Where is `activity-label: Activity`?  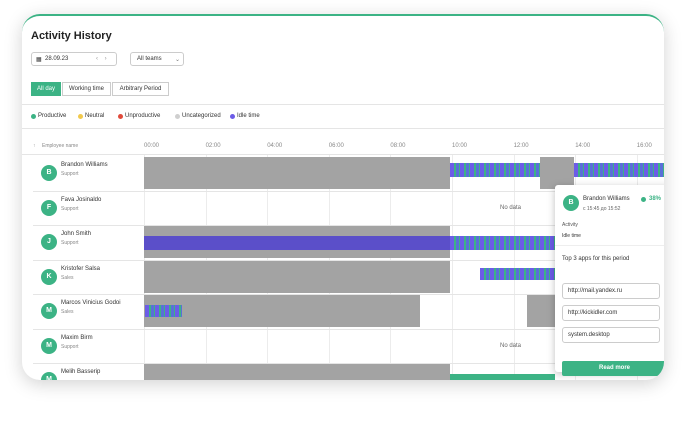 activity-label: Activity is located at coordinates (570, 225).